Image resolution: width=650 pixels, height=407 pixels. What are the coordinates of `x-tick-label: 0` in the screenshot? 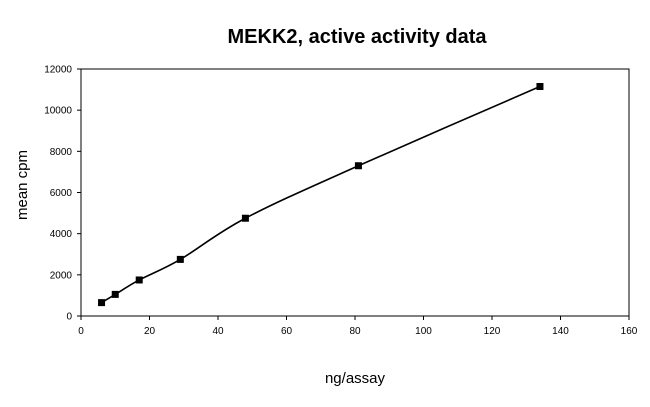 It's located at (81, 331).